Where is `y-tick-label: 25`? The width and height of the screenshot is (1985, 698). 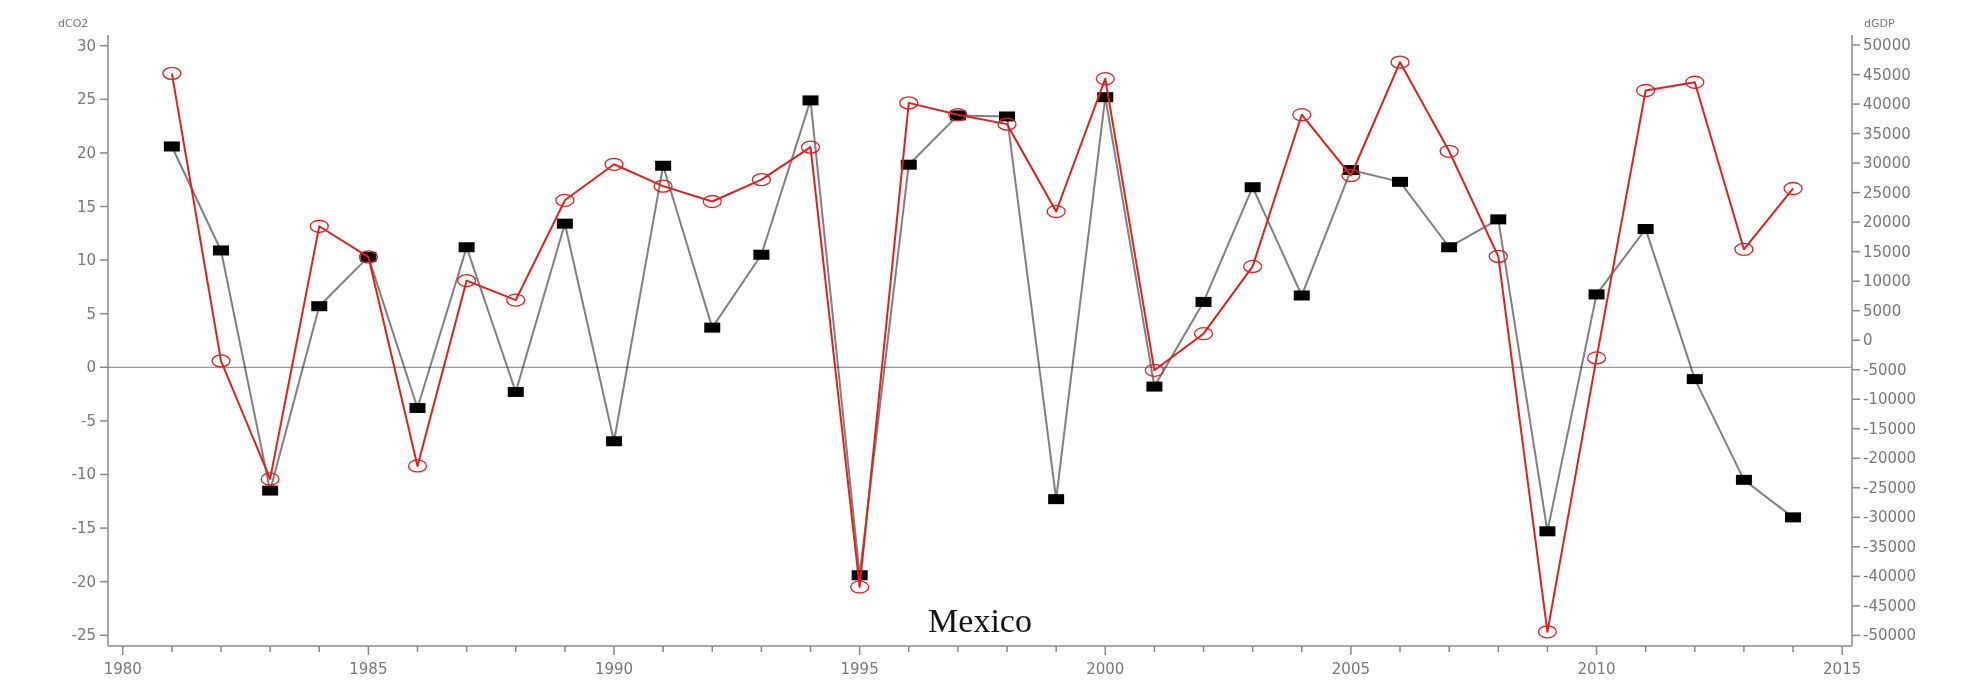
y-tick-label: 25 is located at coordinates (86, 99).